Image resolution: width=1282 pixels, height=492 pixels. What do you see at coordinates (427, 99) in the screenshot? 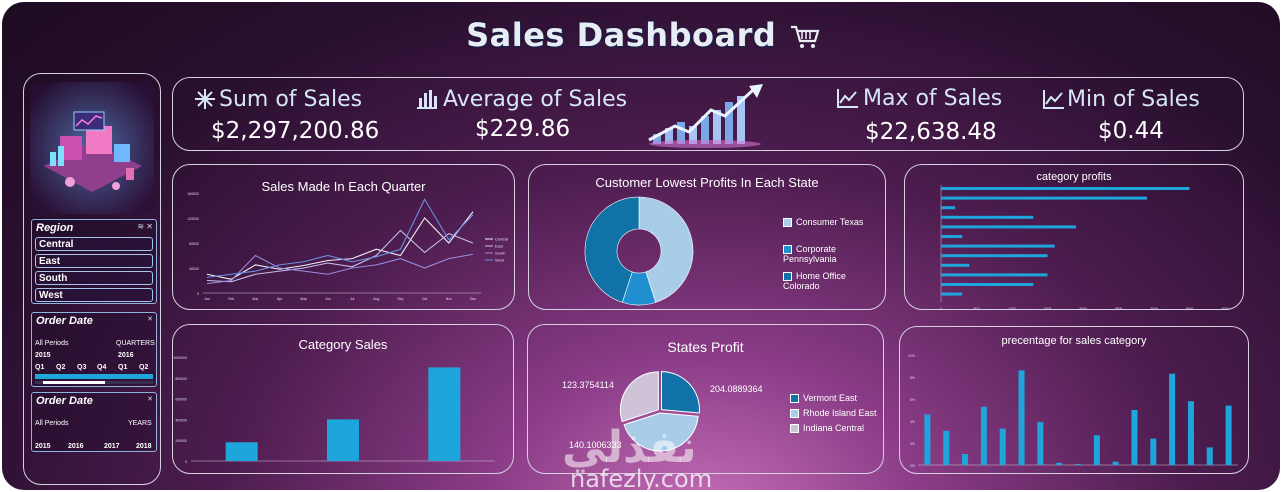
I see `bar-chart-icon` at bounding box center [427, 99].